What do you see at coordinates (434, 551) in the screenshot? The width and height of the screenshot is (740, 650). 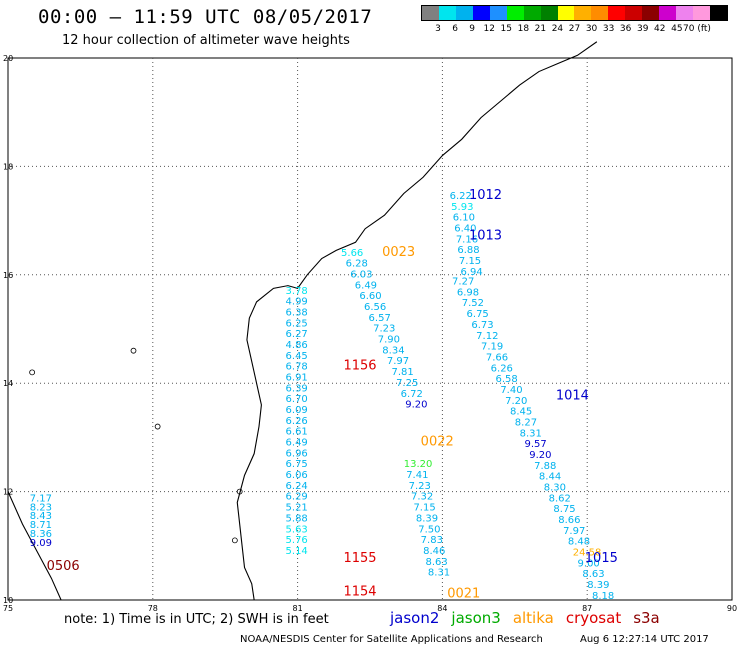 I see `swh-value: 8.46` at bounding box center [434, 551].